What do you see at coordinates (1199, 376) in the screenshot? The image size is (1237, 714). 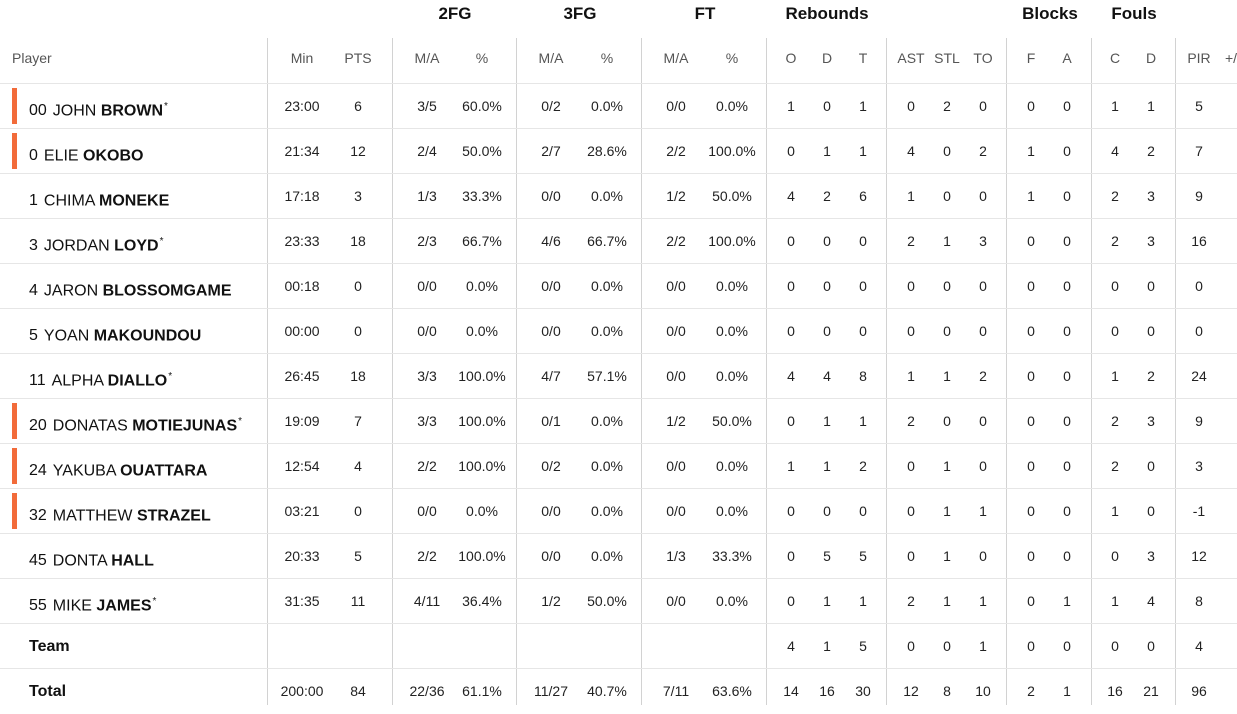 I see `stat-pir: 24` at bounding box center [1199, 376].